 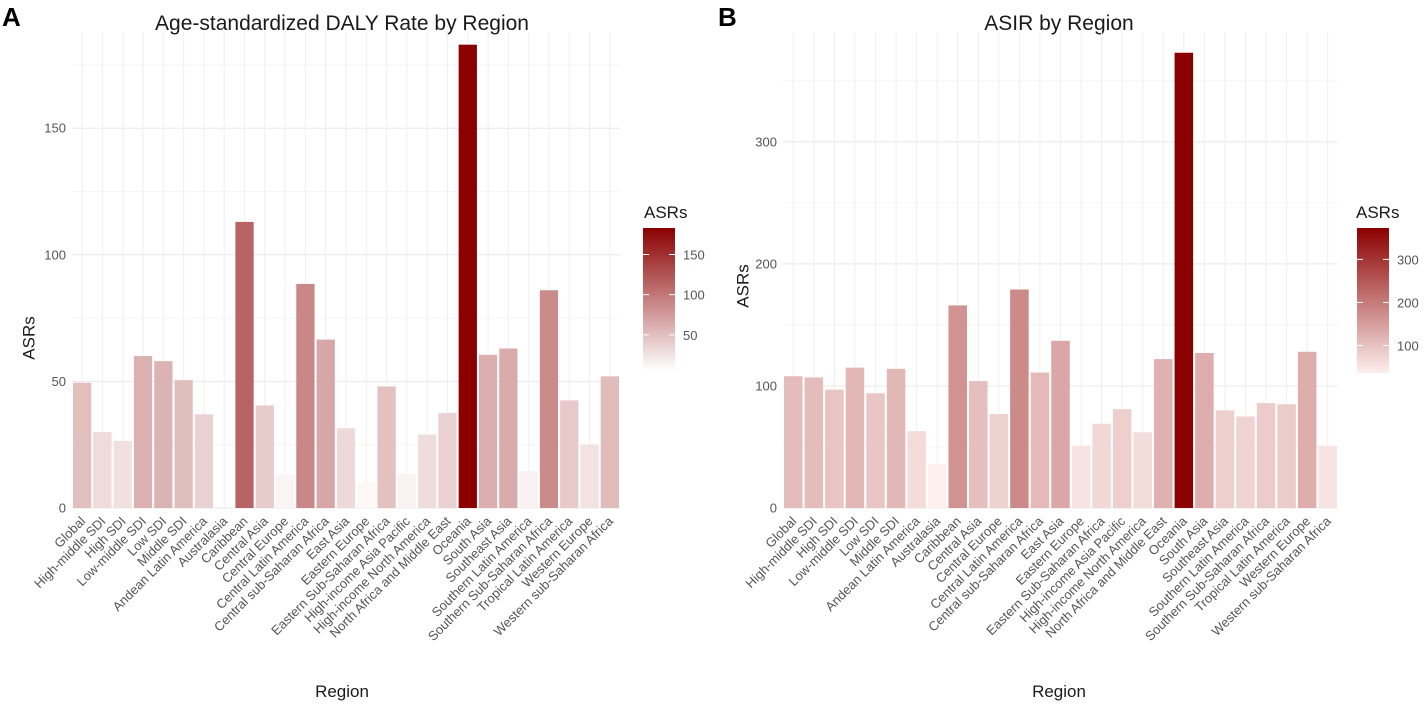 What do you see at coordinates (342, 23) in the screenshot?
I see `chart-title: Age-standardized DALY Rate by Region` at bounding box center [342, 23].